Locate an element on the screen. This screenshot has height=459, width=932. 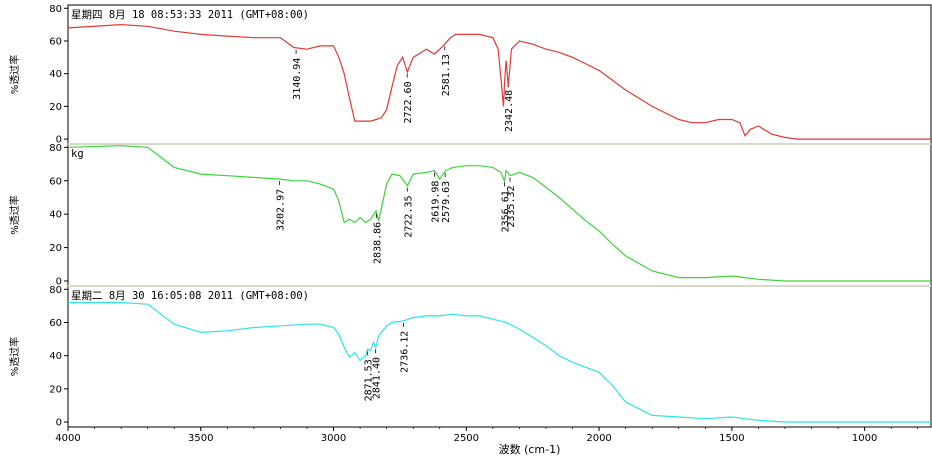
peak-label: 2871.53 is located at coordinates (369, 380).